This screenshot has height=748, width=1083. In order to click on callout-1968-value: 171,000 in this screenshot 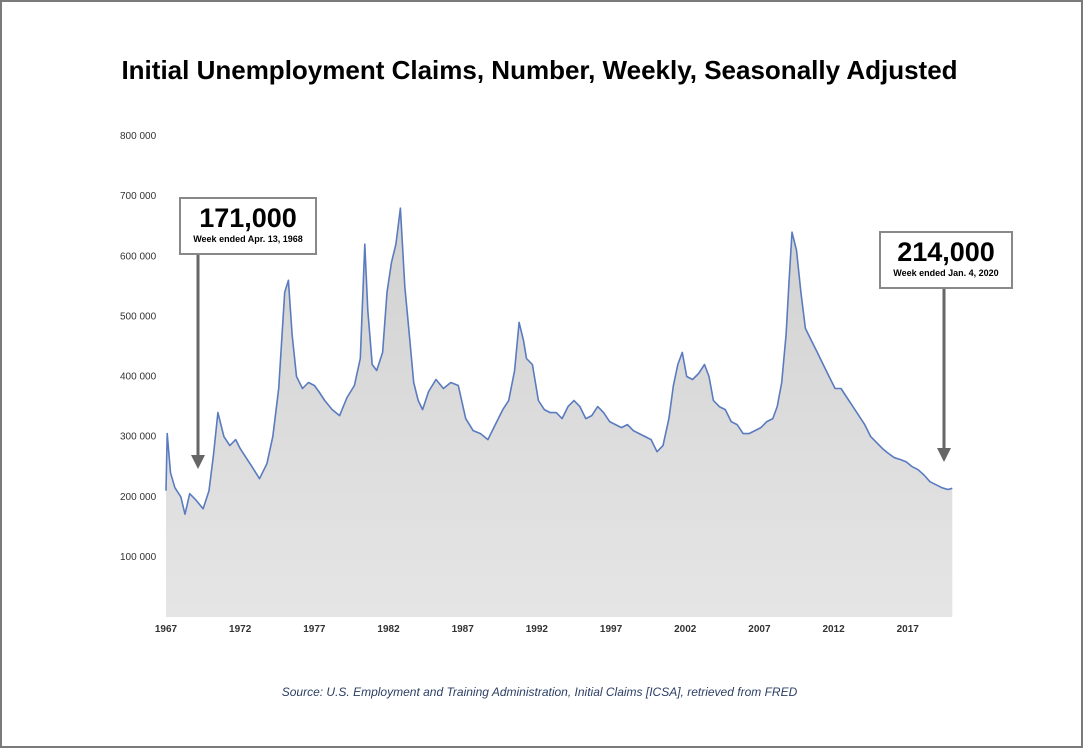, I will do `click(248, 218)`.